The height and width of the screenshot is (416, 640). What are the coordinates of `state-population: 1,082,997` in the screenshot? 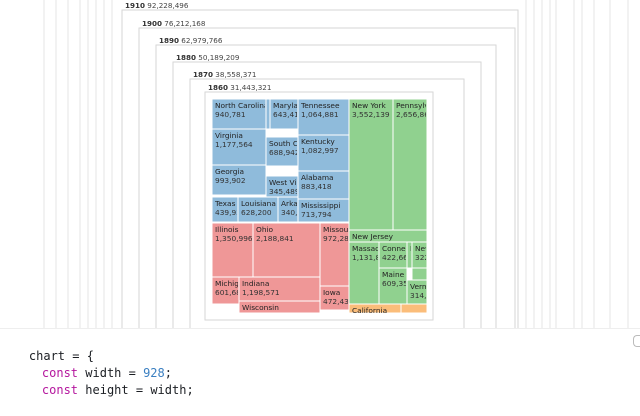 It's located at (320, 150).